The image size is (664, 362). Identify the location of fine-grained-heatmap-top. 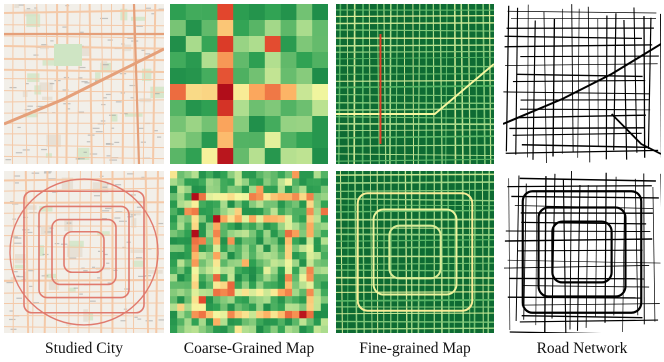
(415, 84).